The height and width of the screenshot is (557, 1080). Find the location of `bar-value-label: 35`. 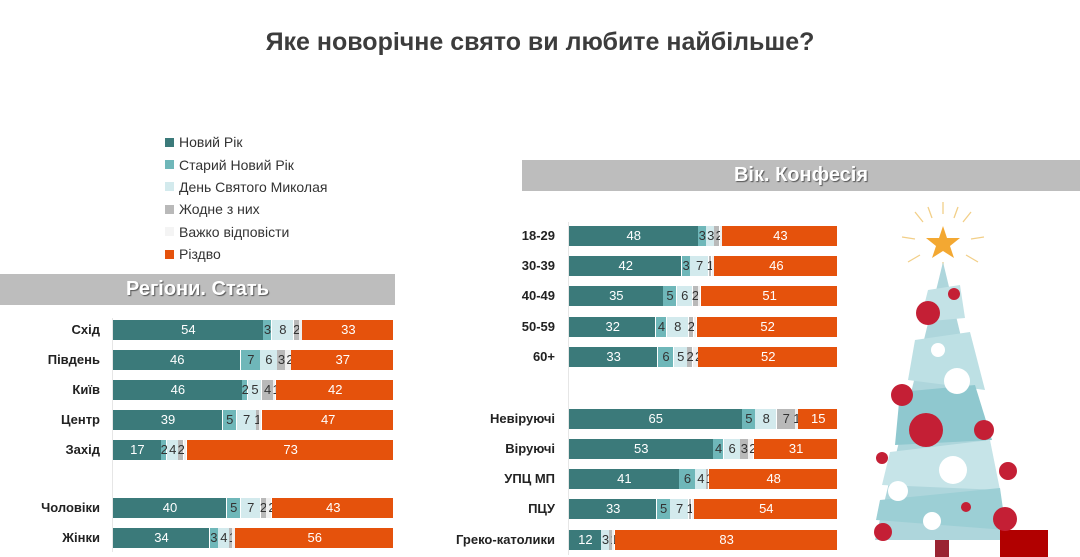

bar-value-label: 35 is located at coordinates (616, 295).